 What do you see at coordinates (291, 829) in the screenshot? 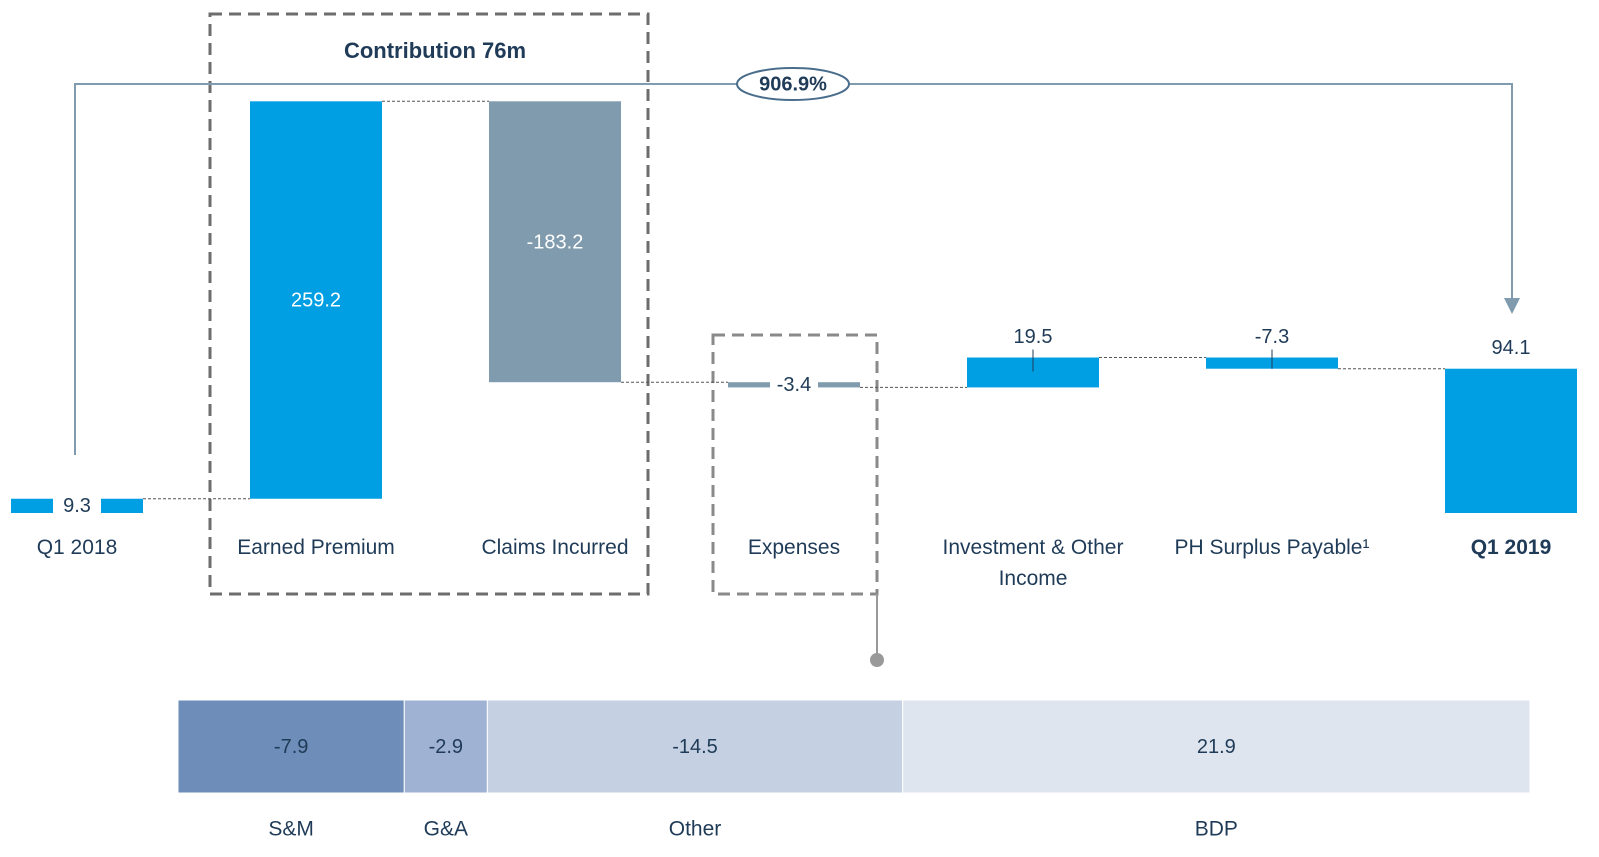
I see `segment-name: S&M` at bounding box center [291, 829].